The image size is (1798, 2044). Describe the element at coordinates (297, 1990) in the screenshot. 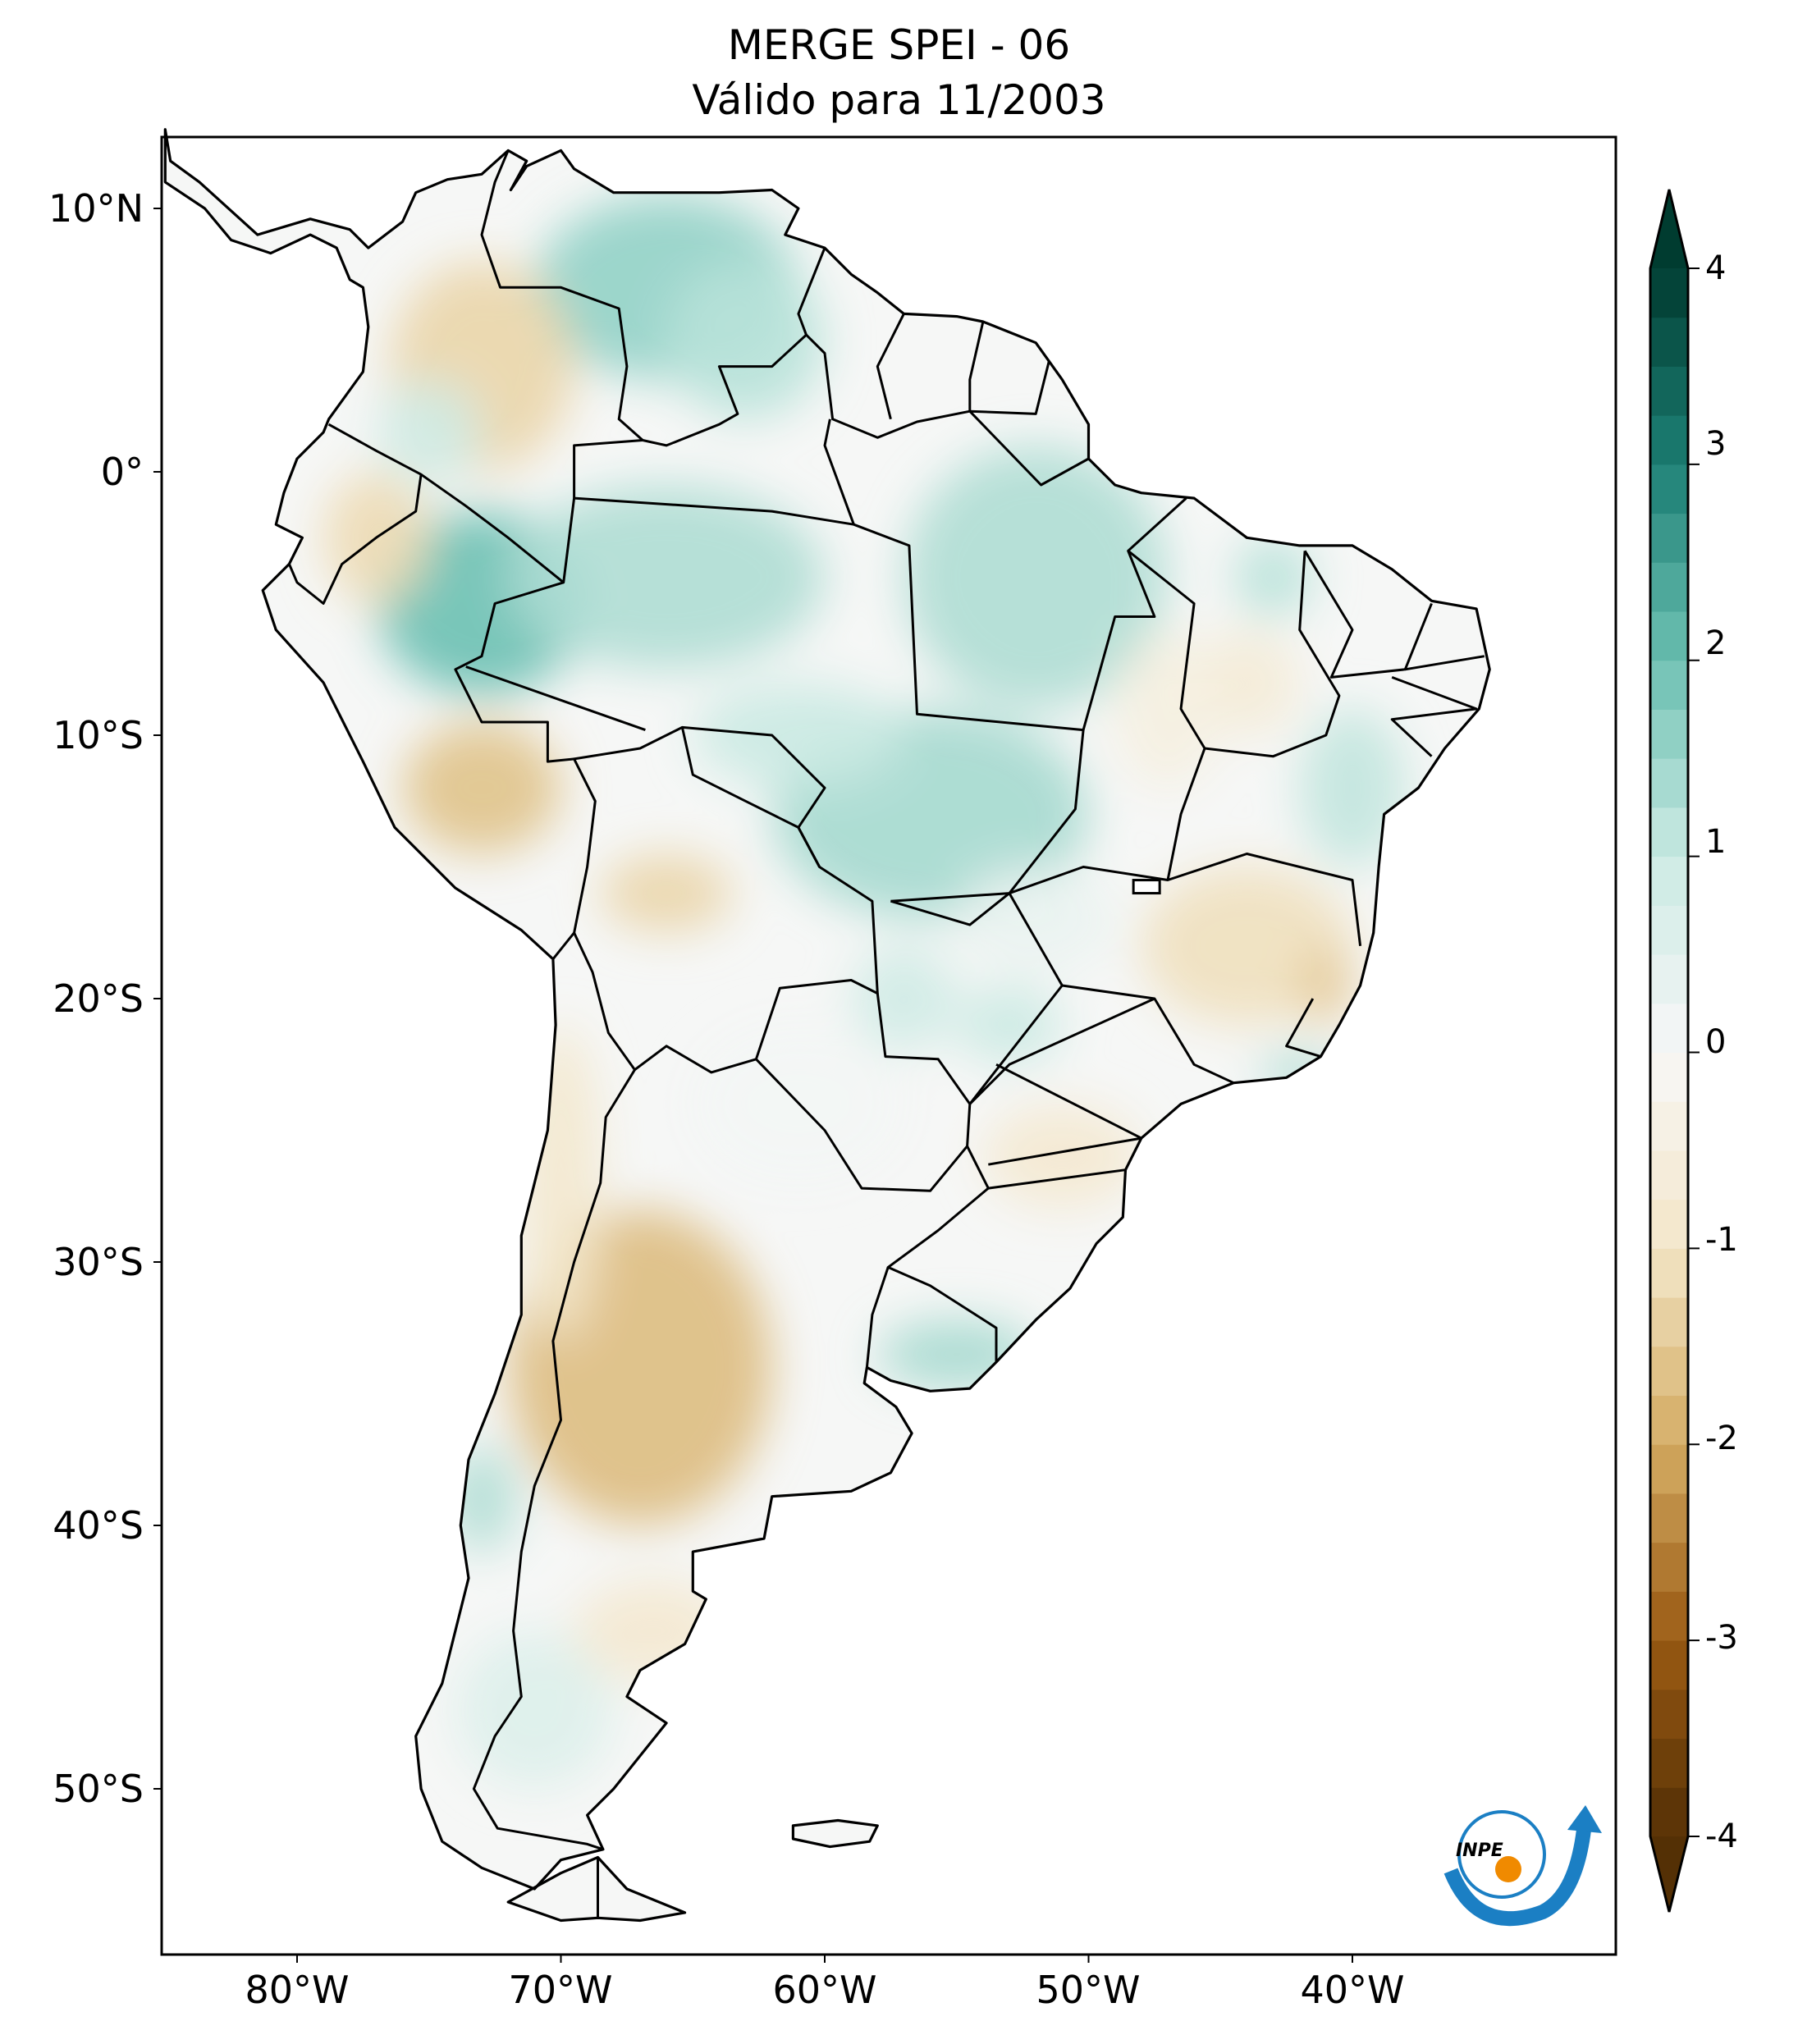

I see `lon-tick-label: 80°W` at that location.